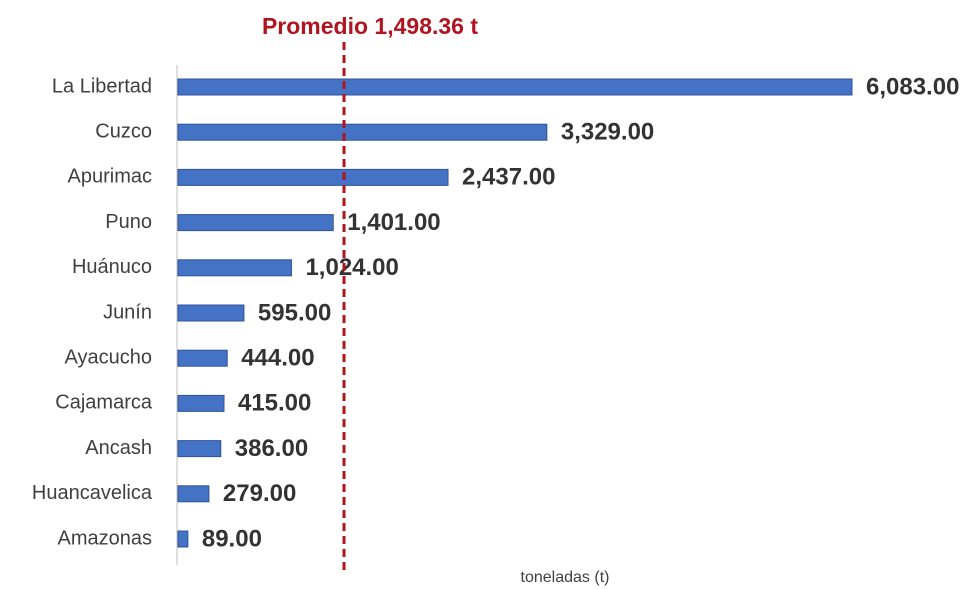 This screenshot has width=977, height=589. Describe the element at coordinates (277, 358) in the screenshot. I see `value-label: 444.00` at that location.